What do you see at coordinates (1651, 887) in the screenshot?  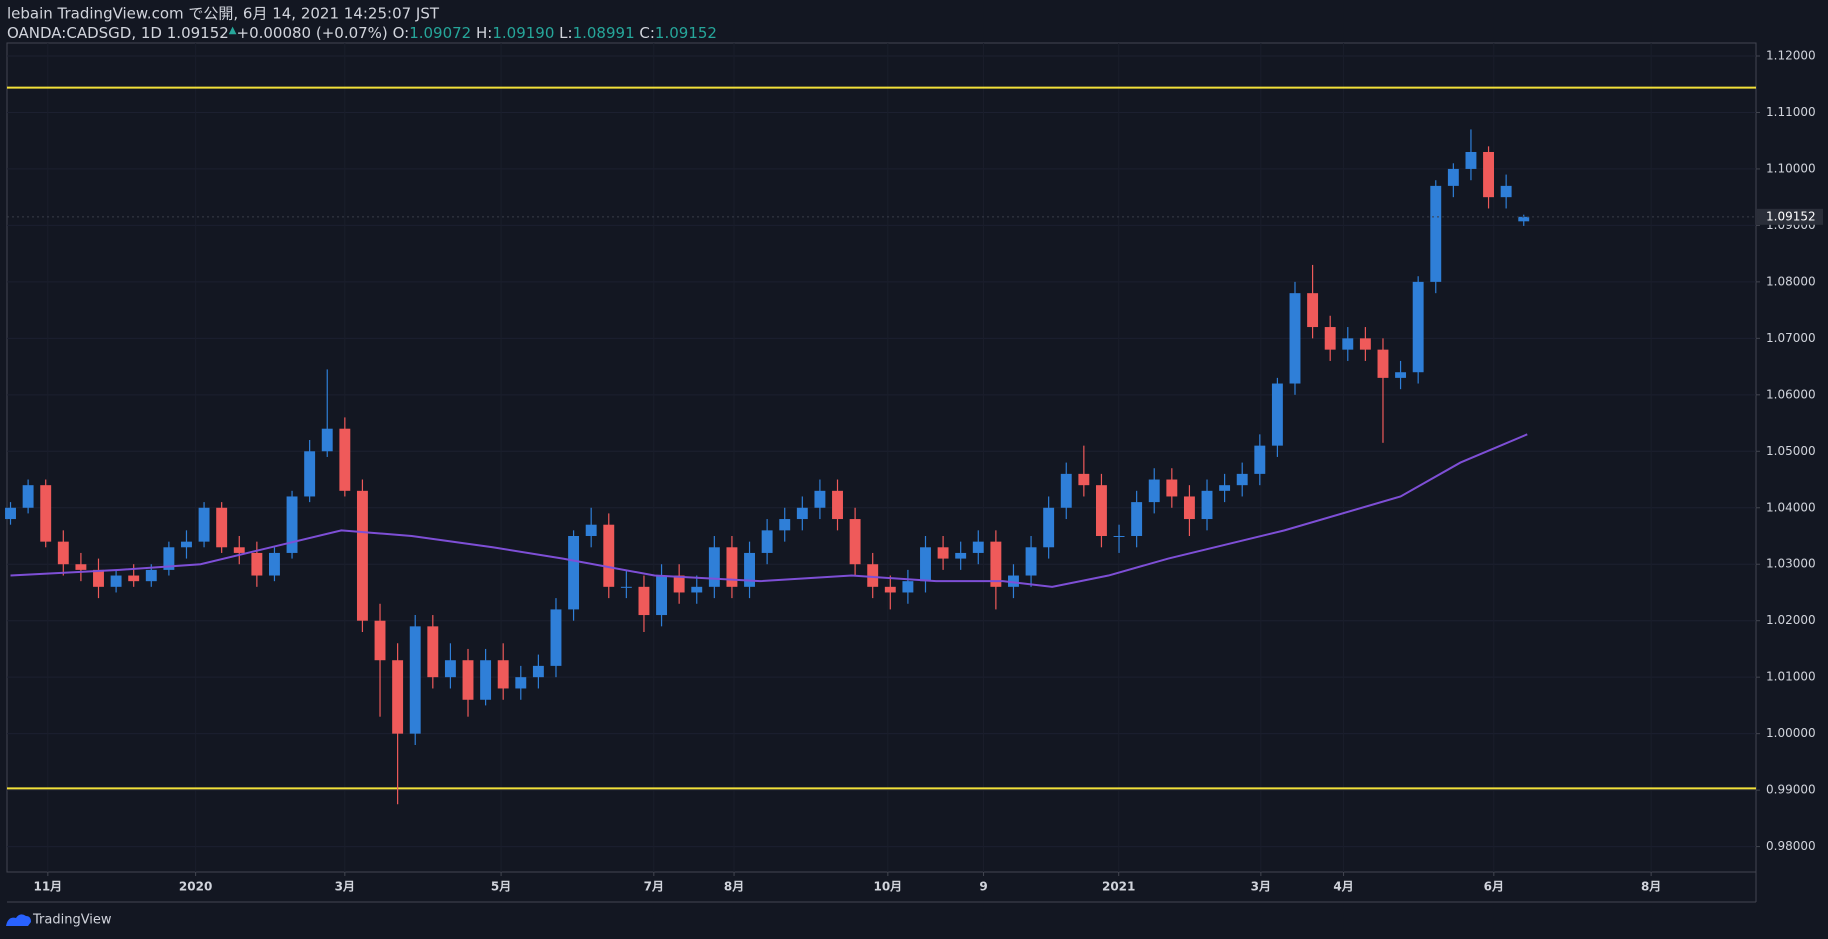 I see `x-tick-label: 8月` at bounding box center [1651, 887].